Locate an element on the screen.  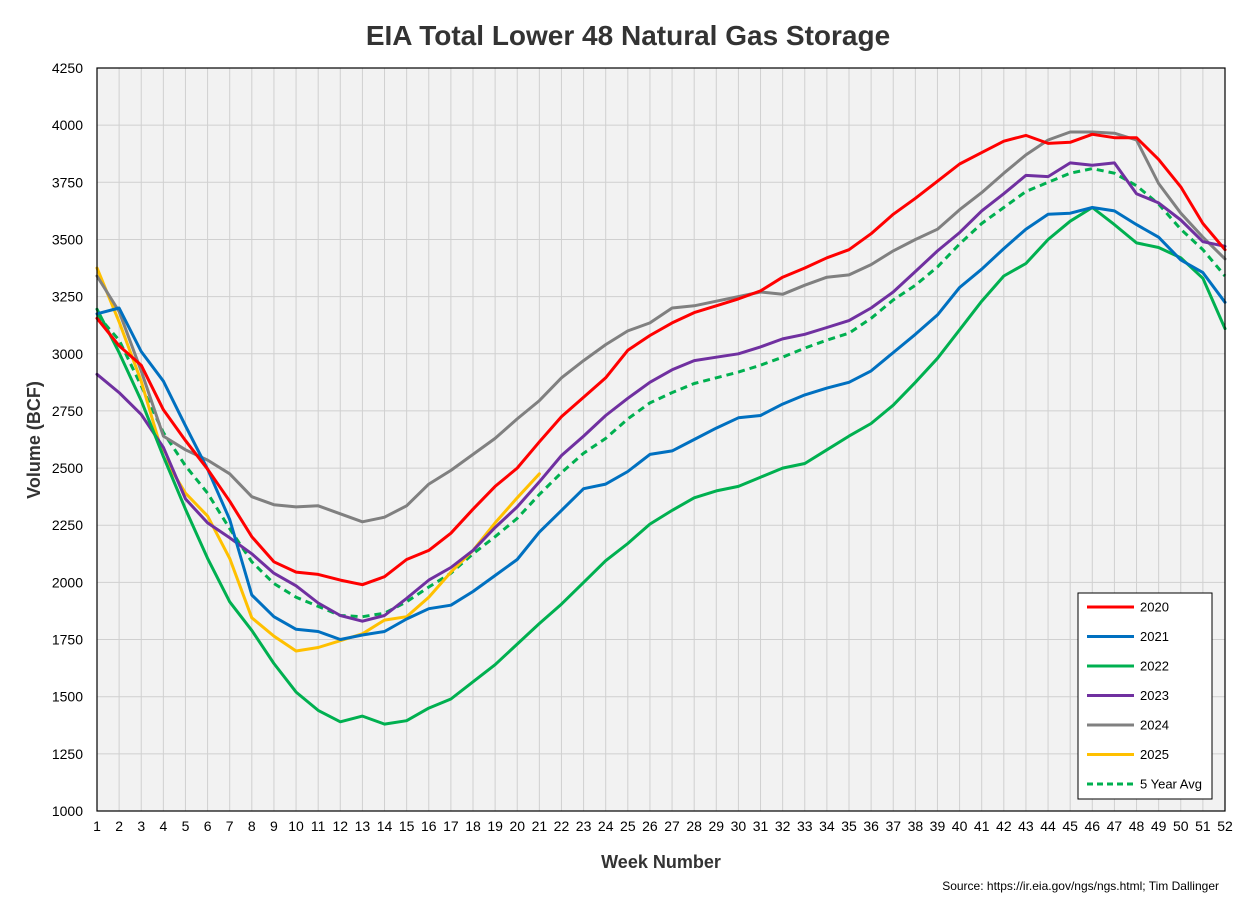
x-tick-label: 19 is located at coordinates (495, 826).